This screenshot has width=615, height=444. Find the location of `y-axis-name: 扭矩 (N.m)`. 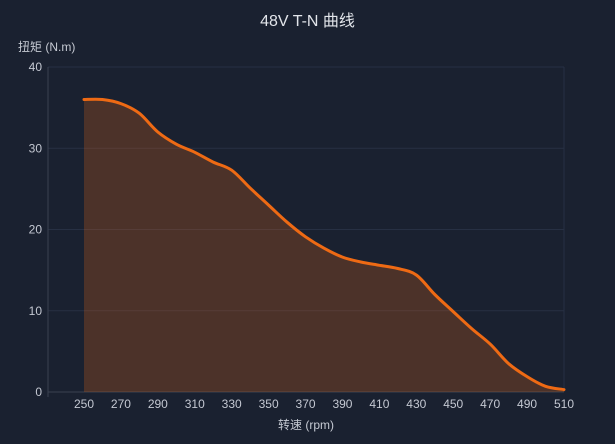

y-axis-name: 扭矩 (N.m) is located at coordinates (47, 47).